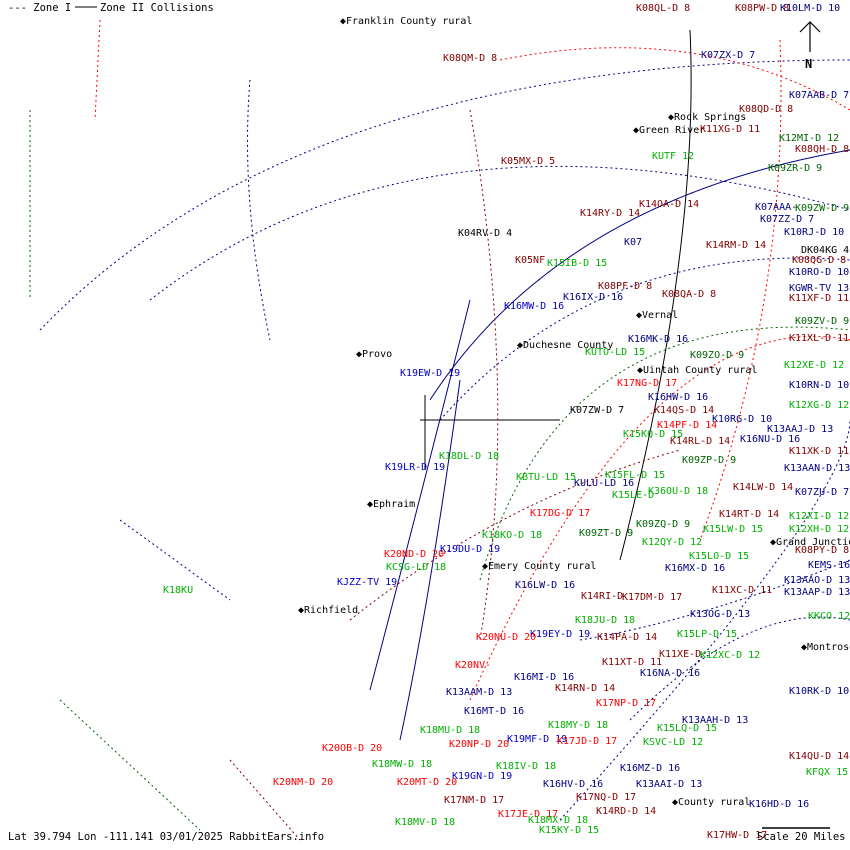 Image resolution: width=850 pixels, height=850 pixels. I want to click on station-label: K13AAN-D 13, so click(817, 468).